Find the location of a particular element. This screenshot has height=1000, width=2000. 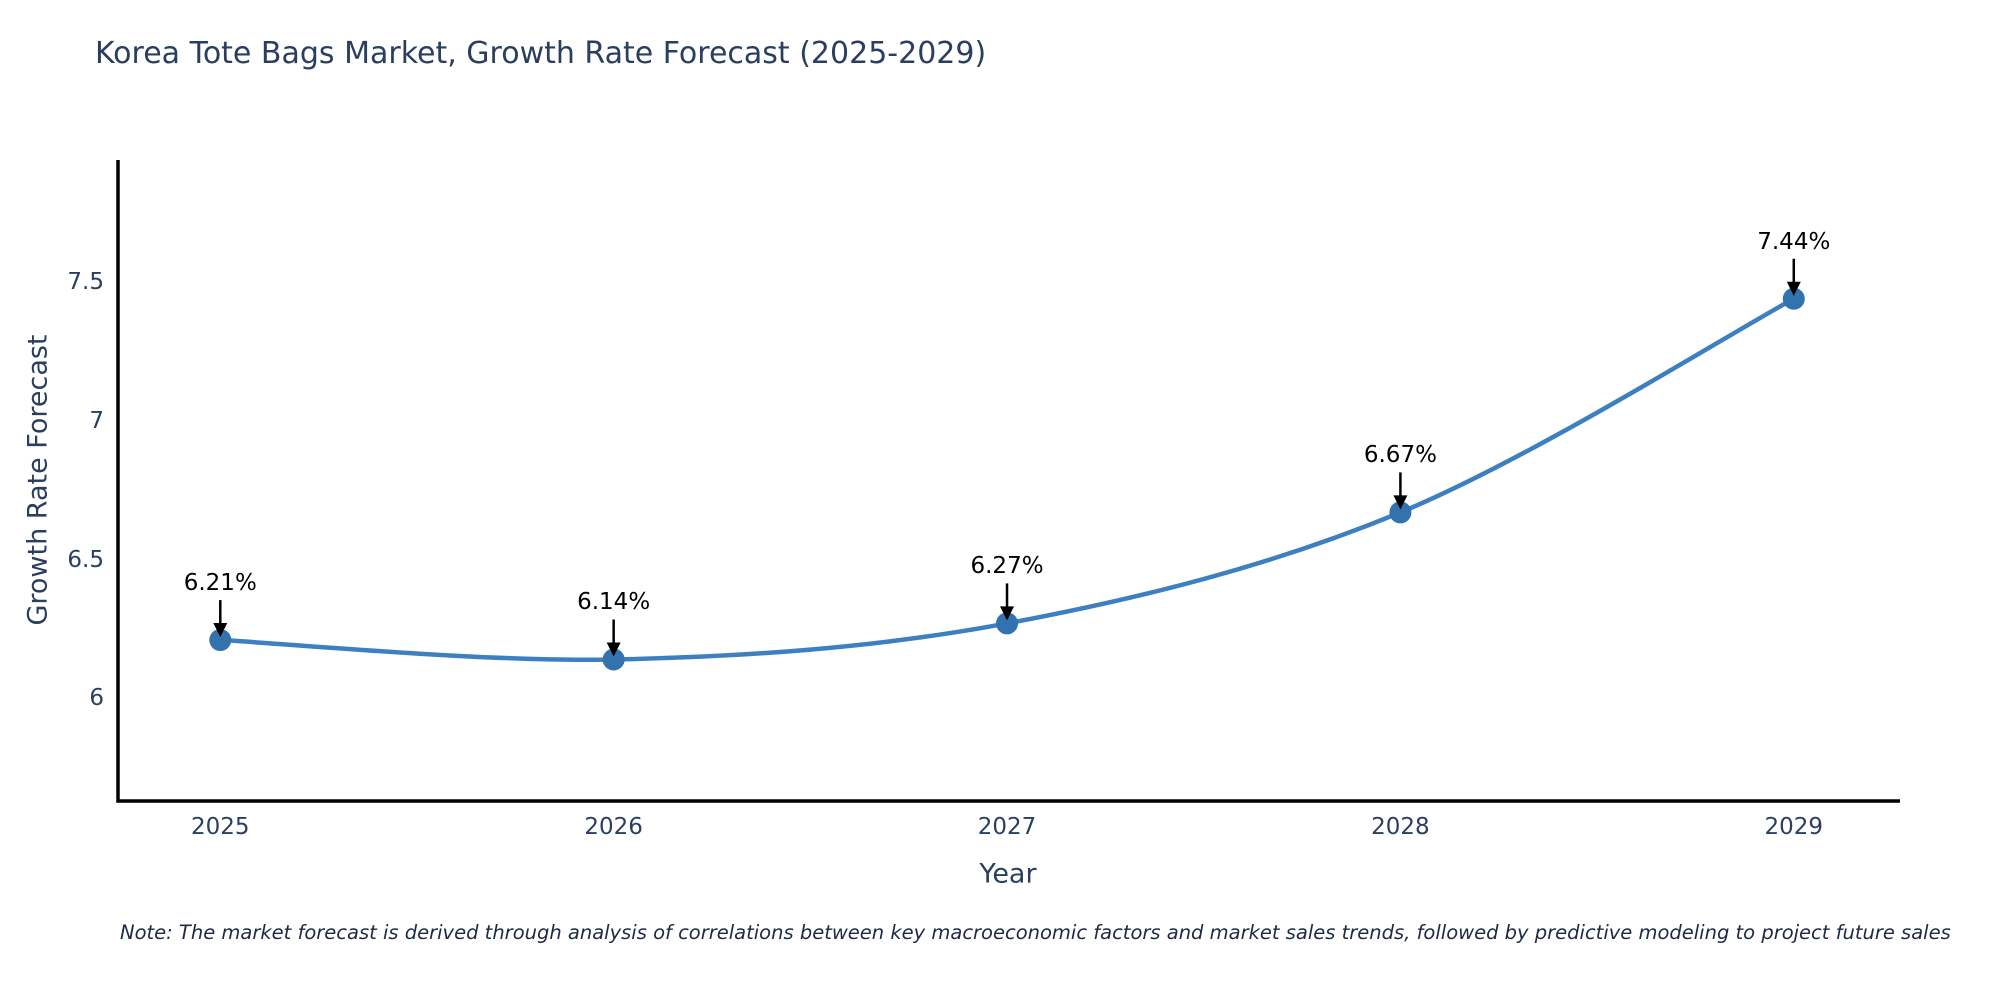

y-tick-label: 6 is located at coordinates (96, 698).